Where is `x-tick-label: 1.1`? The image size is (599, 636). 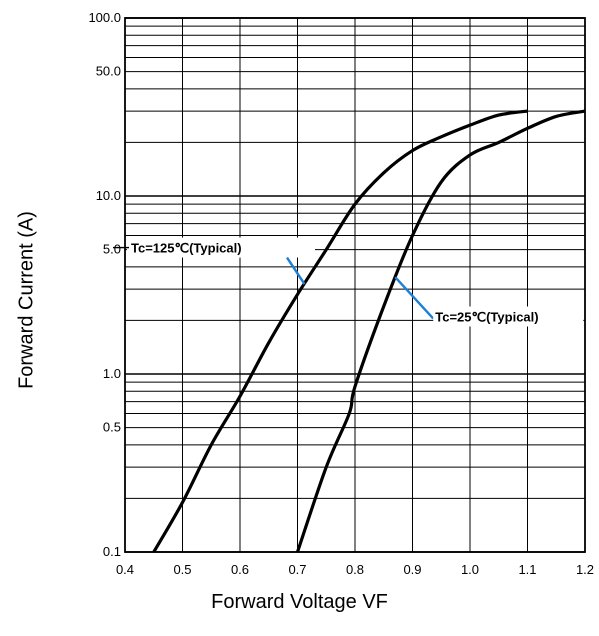 x-tick-label: 1.1 is located at coordinates (527, 569).